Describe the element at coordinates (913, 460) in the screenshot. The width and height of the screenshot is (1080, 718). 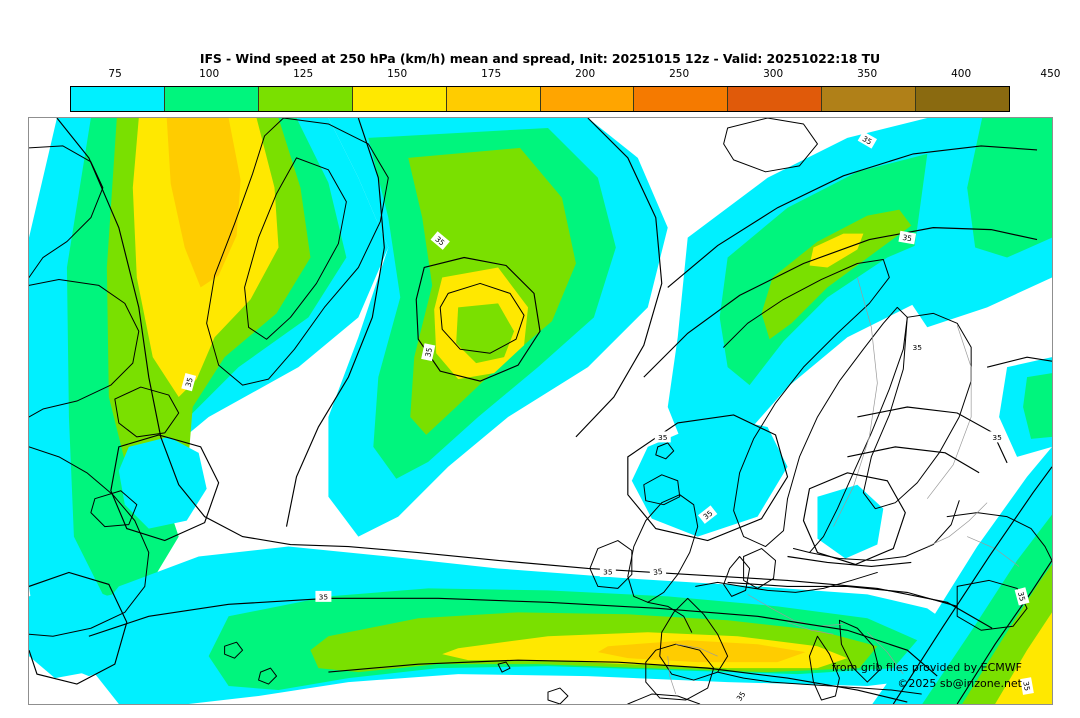
I see `contour-35-russia2` at that location.